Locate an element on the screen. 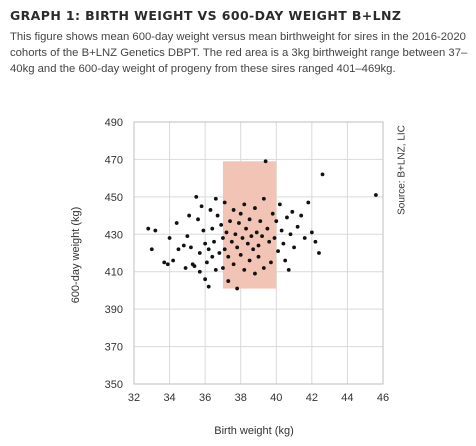  x-tick-label: 42 is located at coordinates (312, 398).